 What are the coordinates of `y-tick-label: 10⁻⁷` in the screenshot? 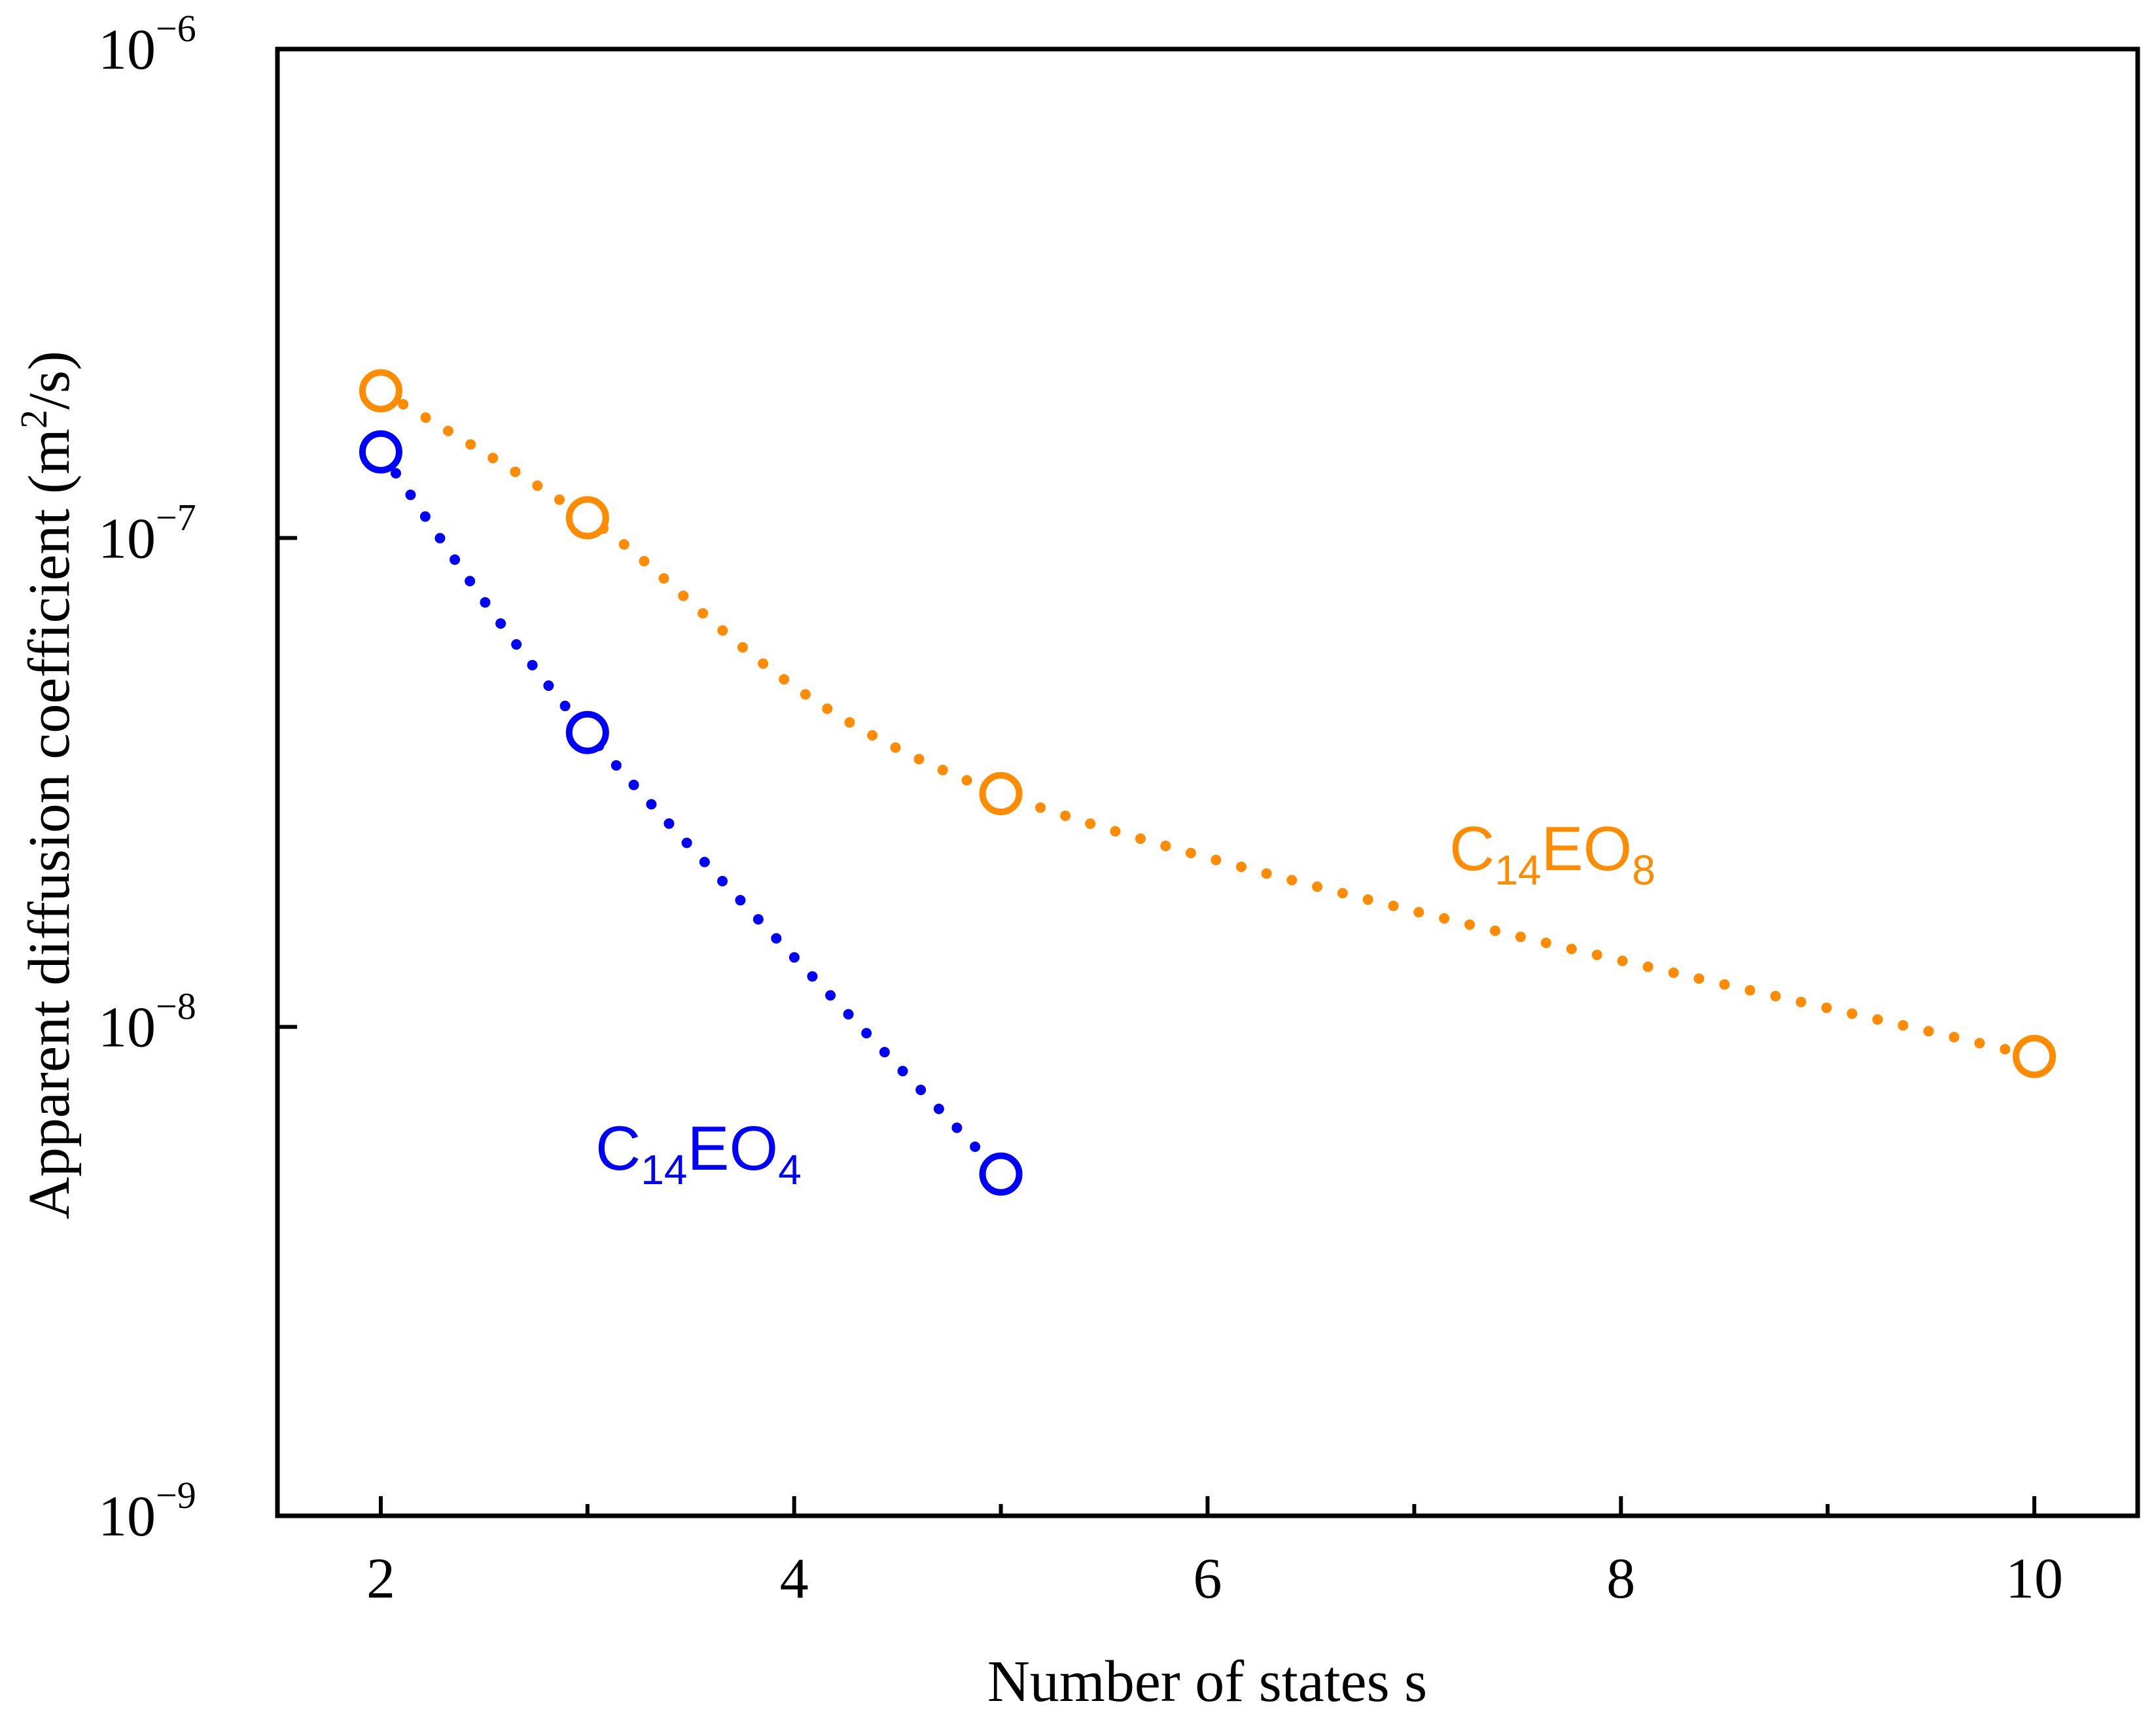 It's located at (147, 533).